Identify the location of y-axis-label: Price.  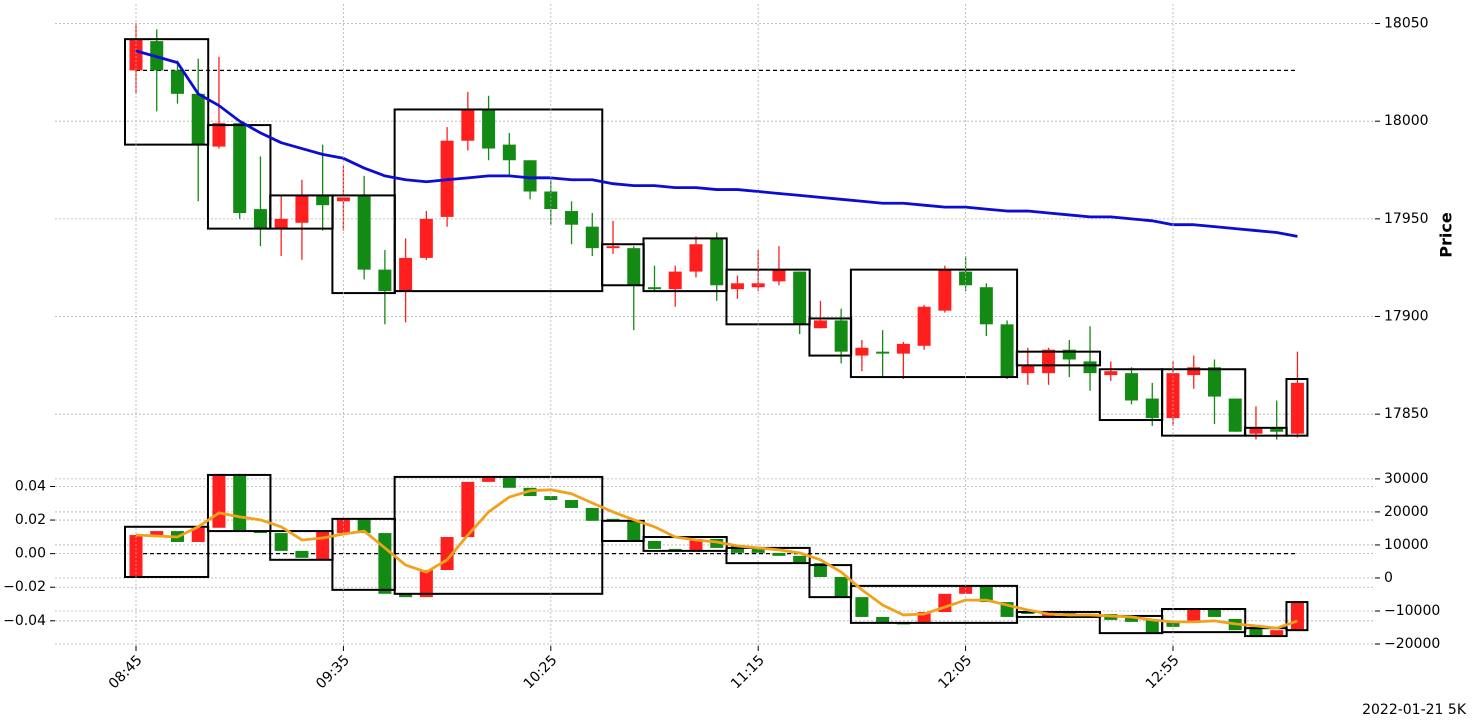
(1446, 235).